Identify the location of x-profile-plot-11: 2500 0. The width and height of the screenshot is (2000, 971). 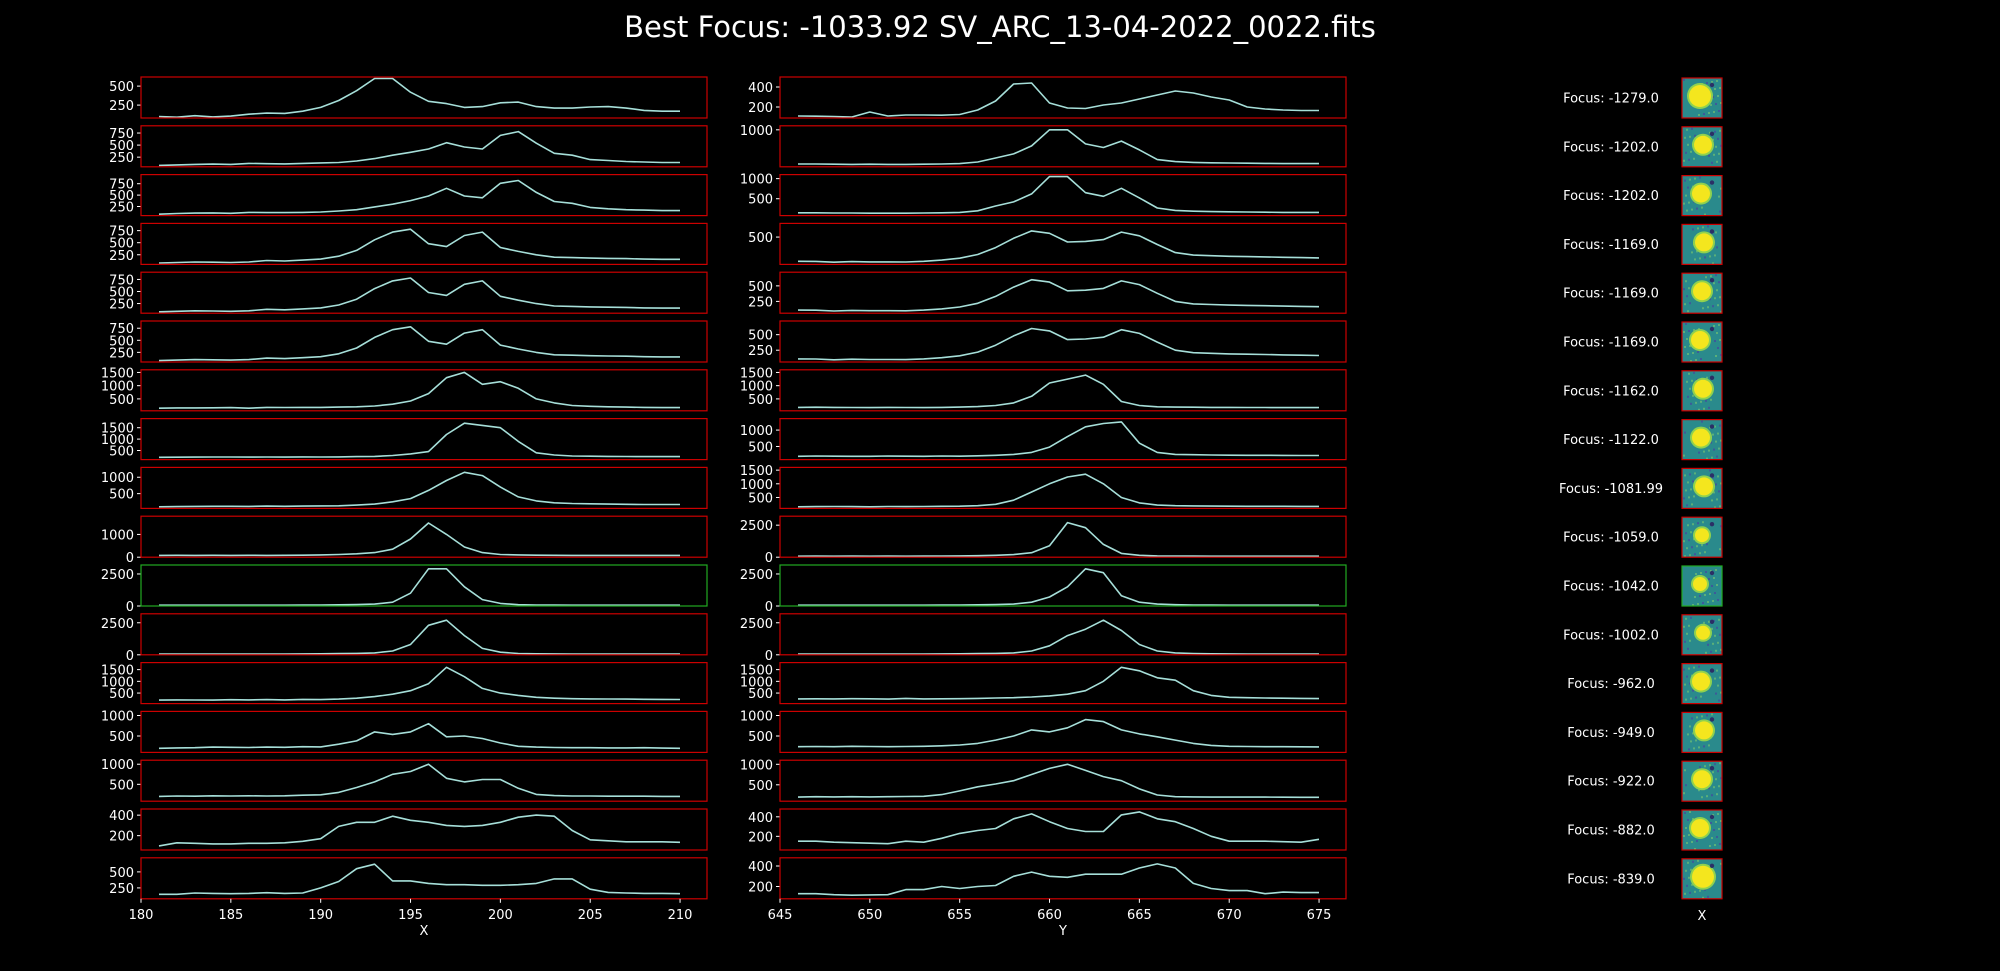
(404, 589).